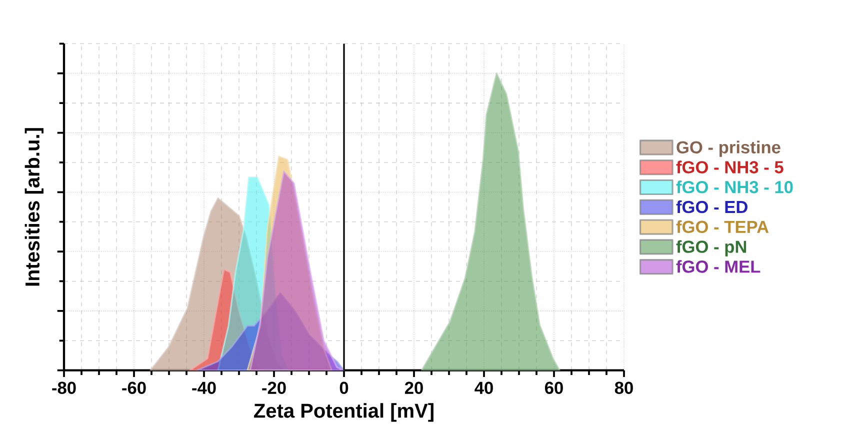 The image size is (845, 437). Describe the element at coordinates (734, 187) in the screenshot. I see `legend-label: fGO - NH3 - 10` at that location.